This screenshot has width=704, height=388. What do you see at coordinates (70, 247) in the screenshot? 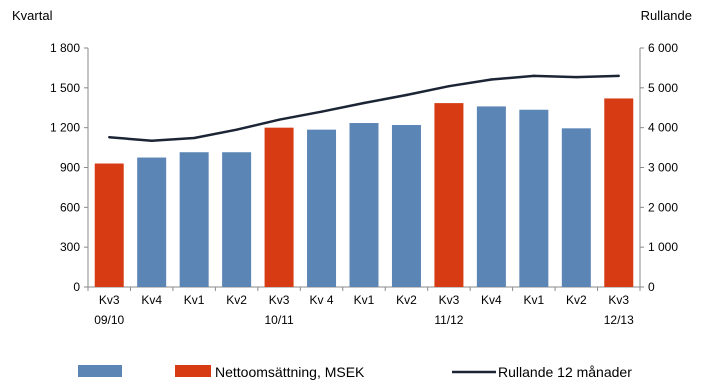
I see `left-tick-label: 300` at bounding box center [70, 247].